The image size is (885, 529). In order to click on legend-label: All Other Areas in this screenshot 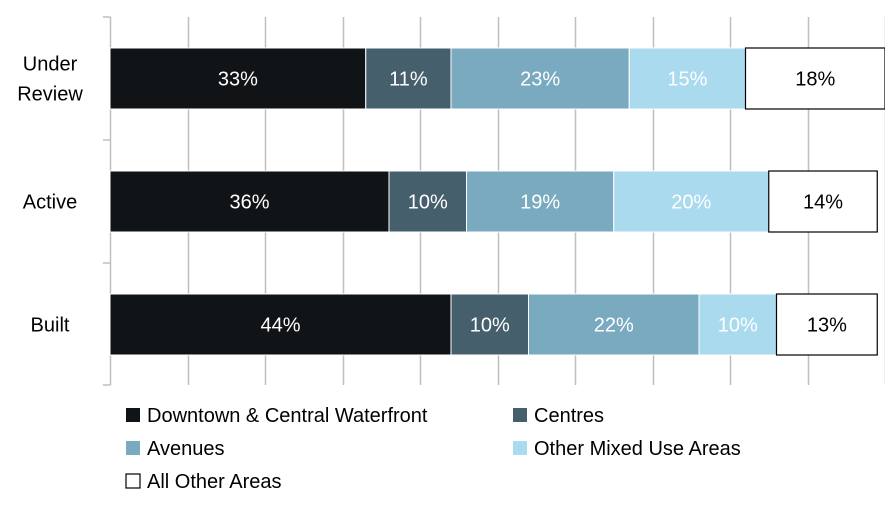, I will do `click(214, 482)`.